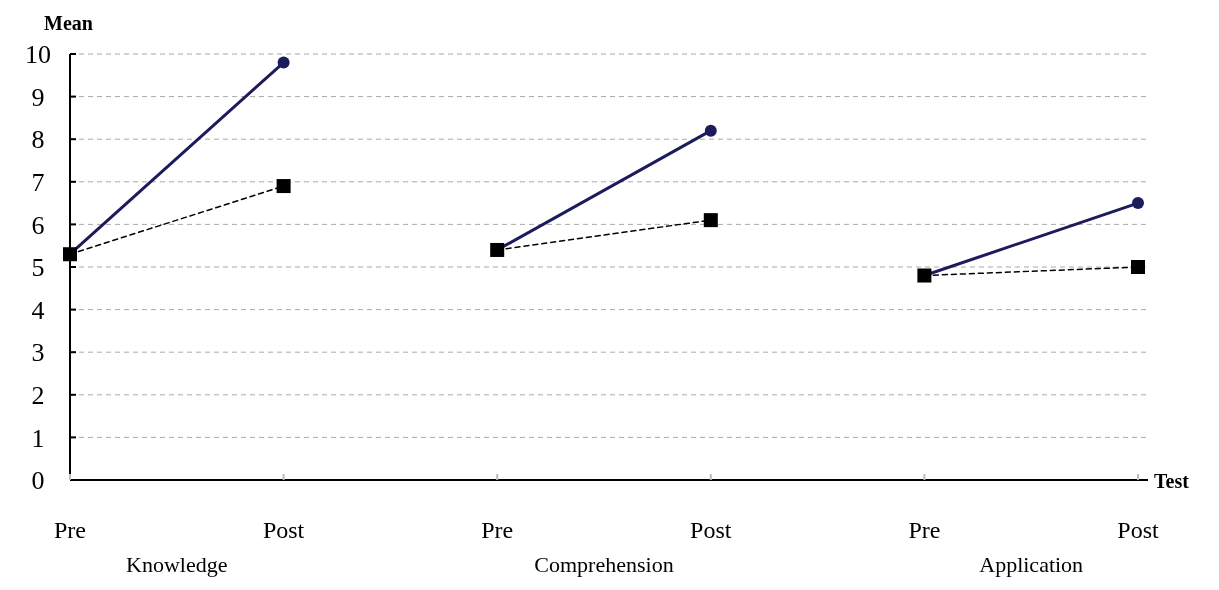  What do you see at coordinates (1031, 564) in the screenshot?
I see `text: Application` at bounding box center [1031, 564].